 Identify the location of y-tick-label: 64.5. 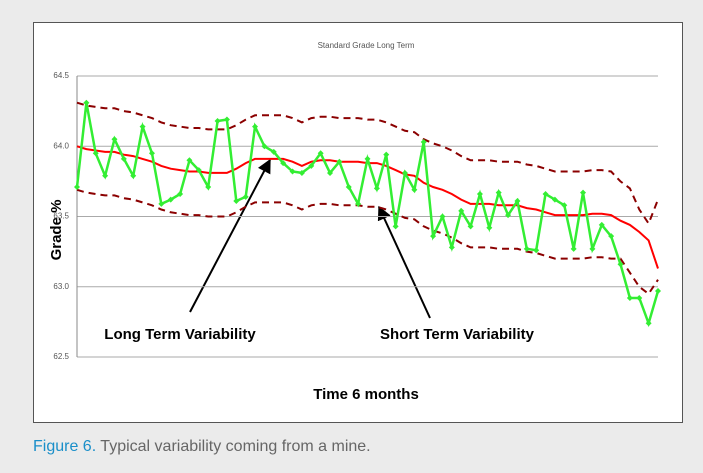
(61, 75).